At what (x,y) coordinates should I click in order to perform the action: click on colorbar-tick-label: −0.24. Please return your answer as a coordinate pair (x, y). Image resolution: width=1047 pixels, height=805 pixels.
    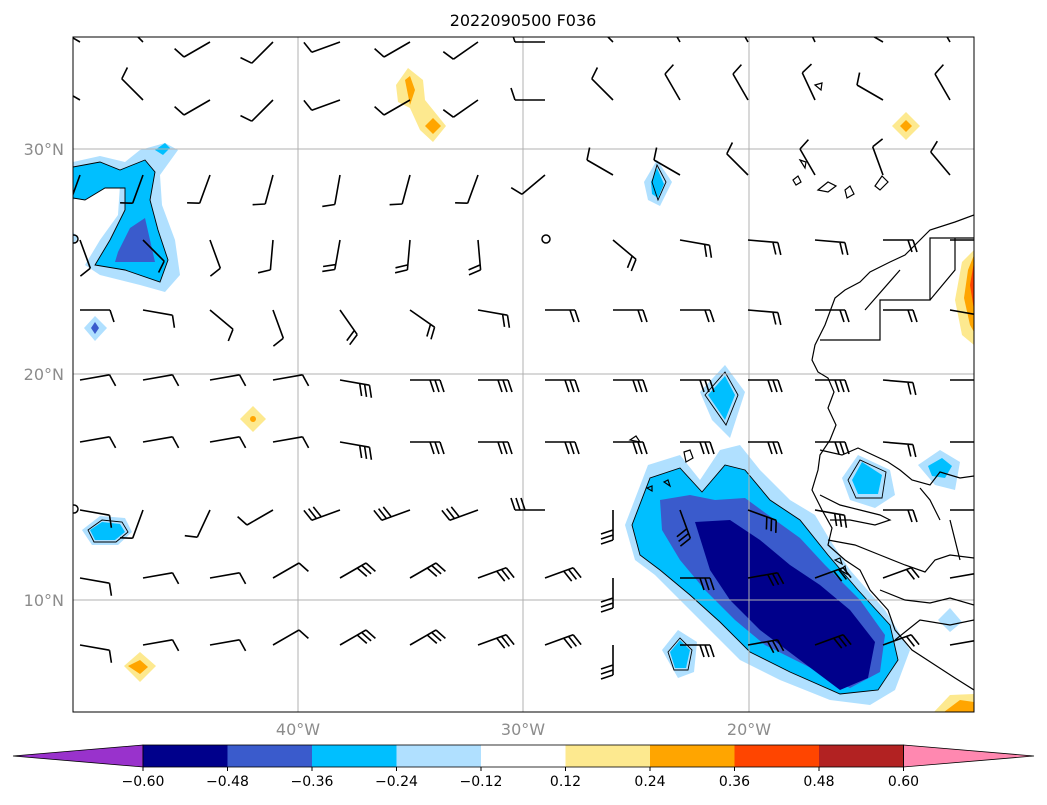
    Looking at the image, I should click on (396, 782).